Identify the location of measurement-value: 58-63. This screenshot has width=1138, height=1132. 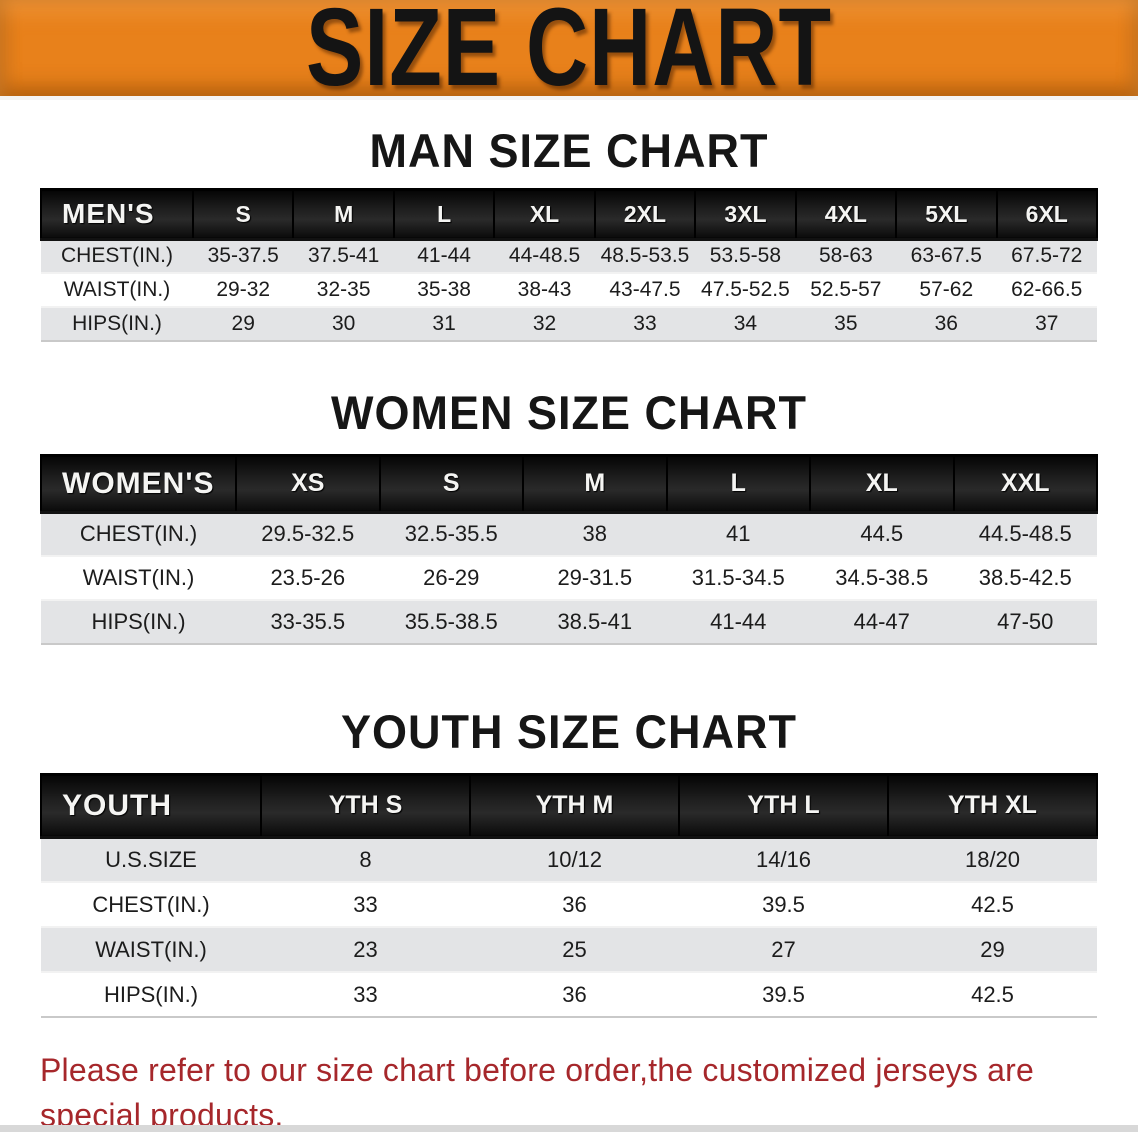
(846, 256).